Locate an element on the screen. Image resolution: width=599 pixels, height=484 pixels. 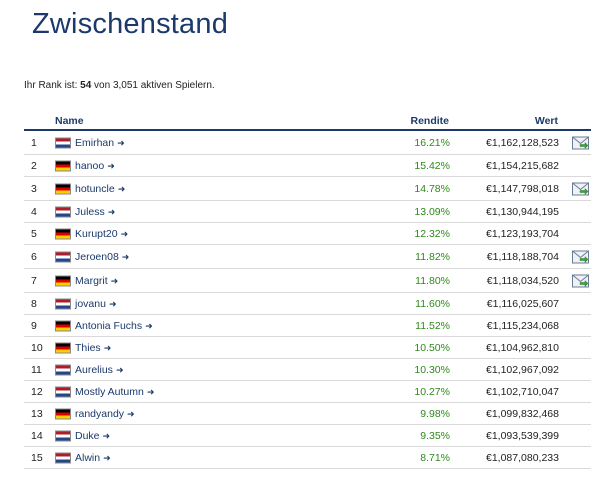
rendite-value: 12.32% is located at coordinates (432, 233).